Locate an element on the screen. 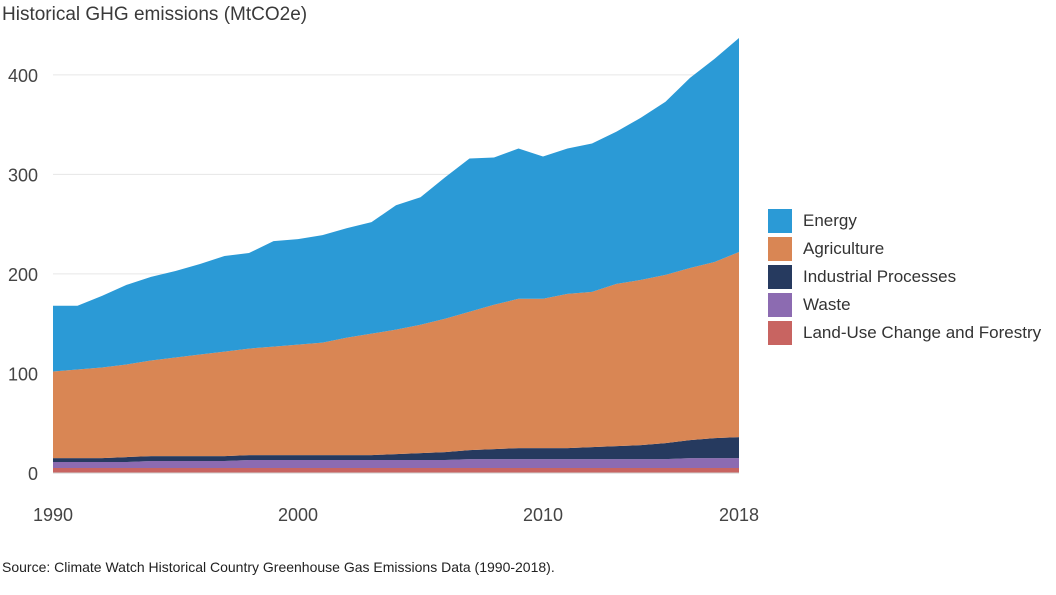 The width and height of the screenshot is (1056, 595). x-tick-label: 2010 is located at coordinates (543, 515).